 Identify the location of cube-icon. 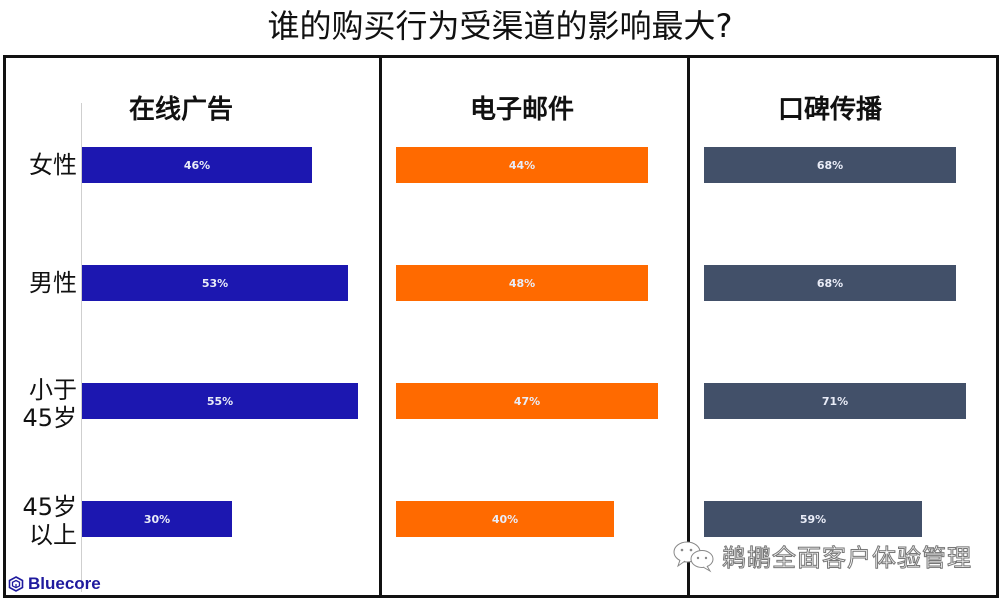
(16, 584).